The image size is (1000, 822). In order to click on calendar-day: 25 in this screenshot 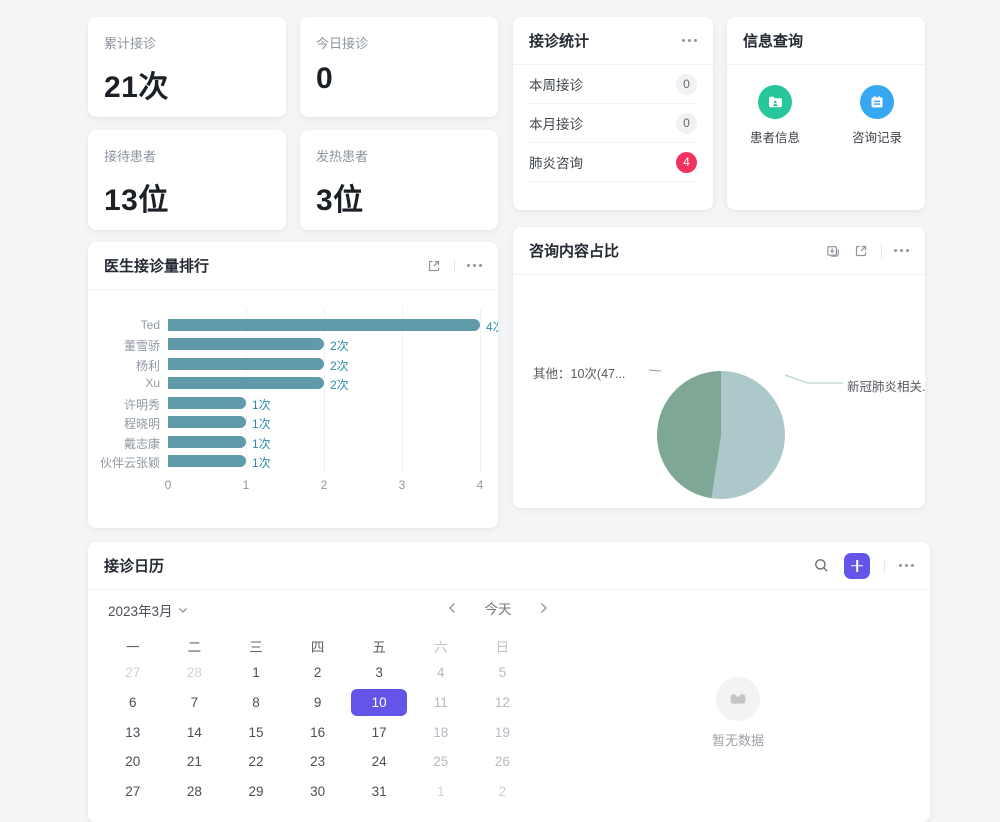, I will do `click(441, 762)`.